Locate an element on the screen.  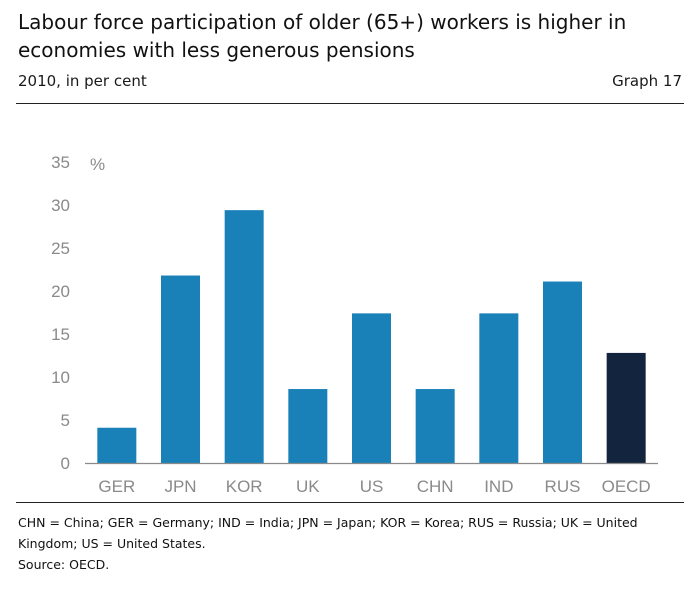
source-note: Source: OECD. is located at coordinates (64, 564).